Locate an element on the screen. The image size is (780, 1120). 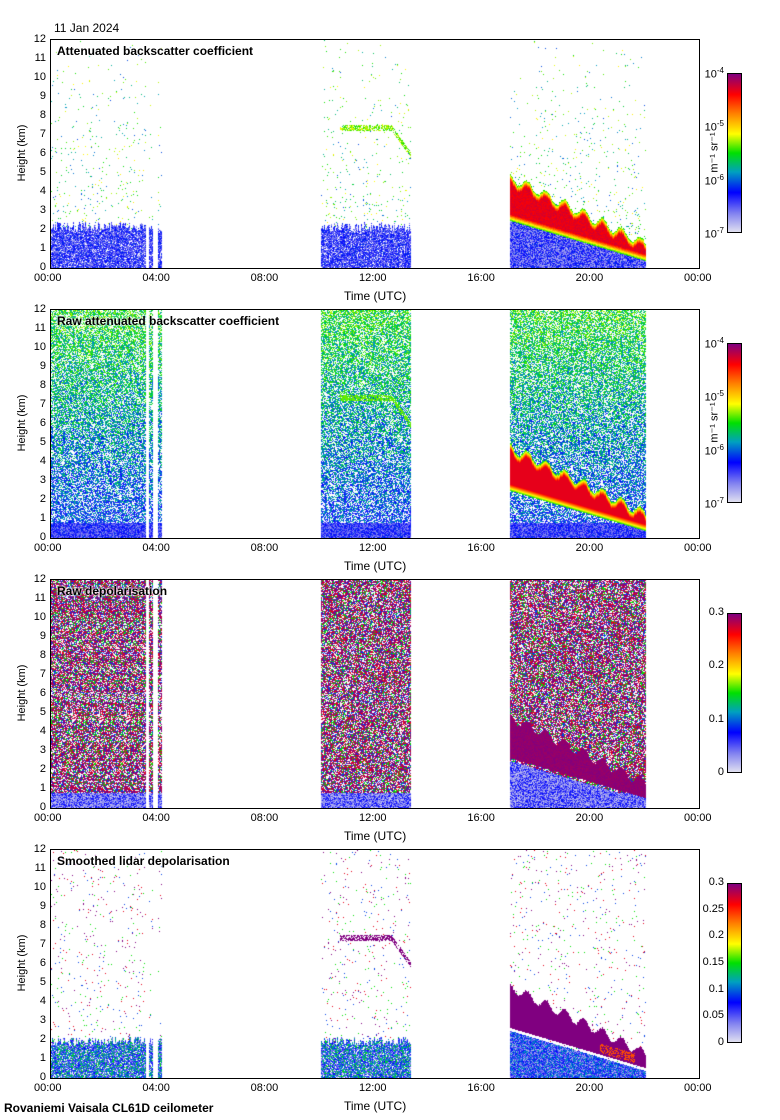
tick-base: 0.05 is located at coordinates (713, 1015).